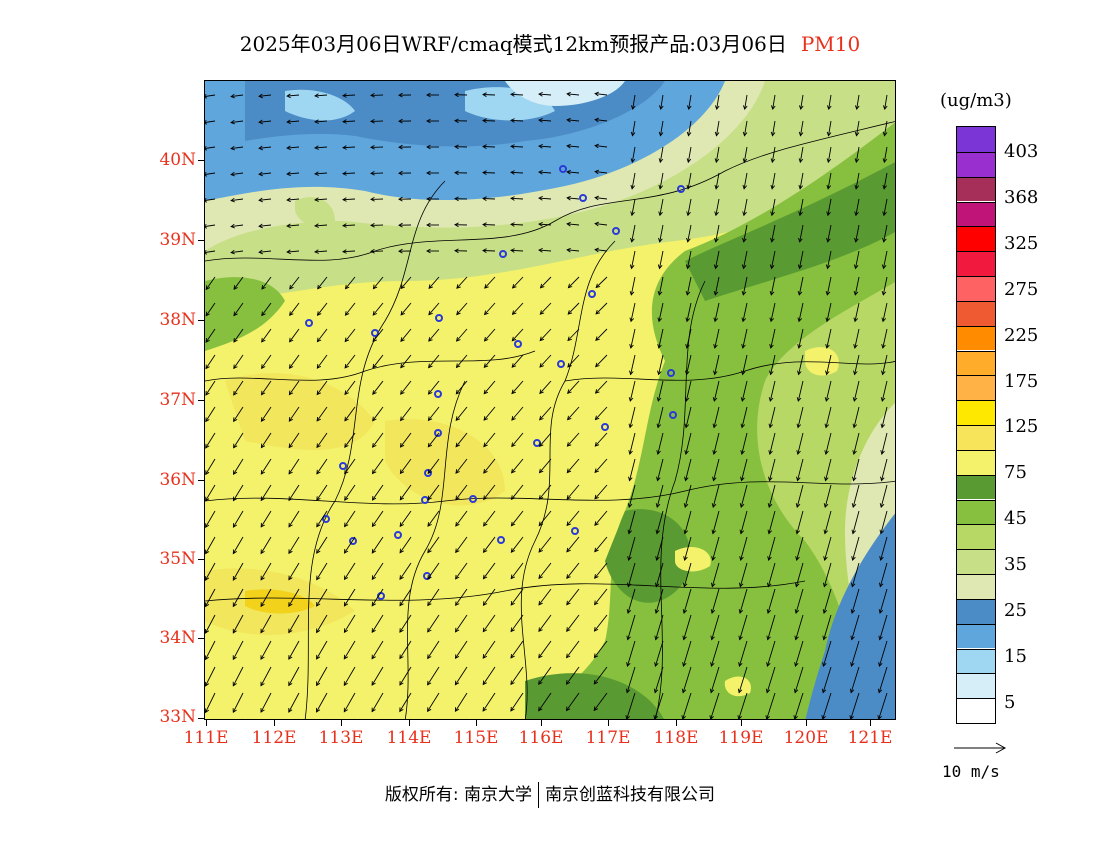 This screenshot has height=850, width=1100. What do you see at coordinates (592, 294) in the screenshot?
I see `city-marker` at bounding box center [592, 294].